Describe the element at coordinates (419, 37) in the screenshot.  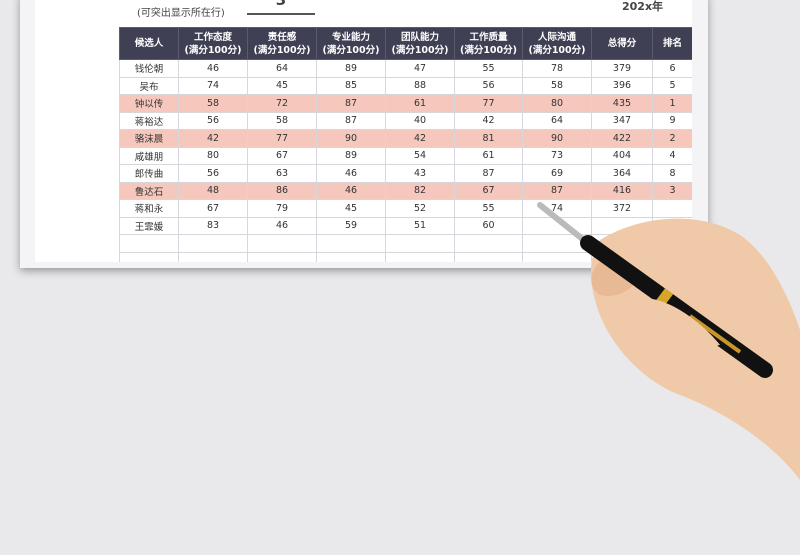
I see `column-name: 团队能力` at that location.